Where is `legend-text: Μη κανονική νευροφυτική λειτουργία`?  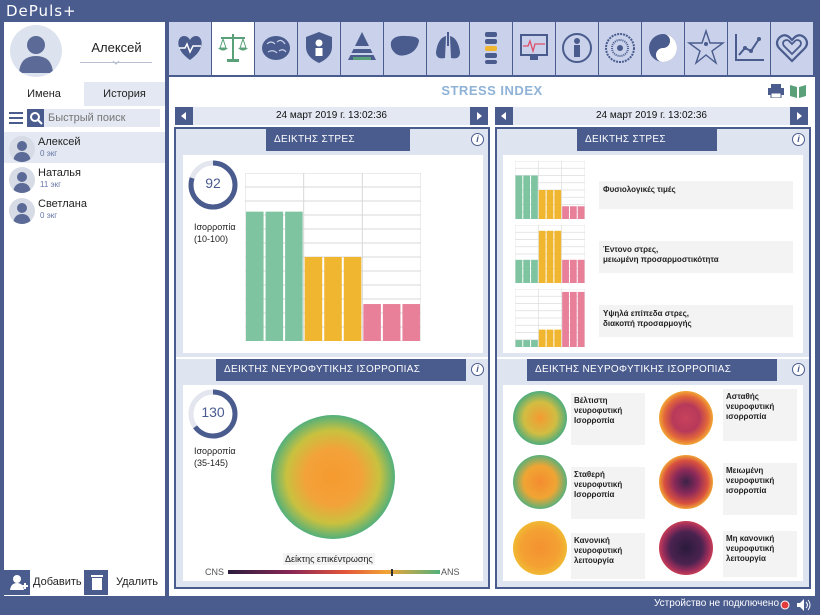 legend-text: Μη κανονική νευροφυτική λειτουργία is located at coordinates (760, 554).